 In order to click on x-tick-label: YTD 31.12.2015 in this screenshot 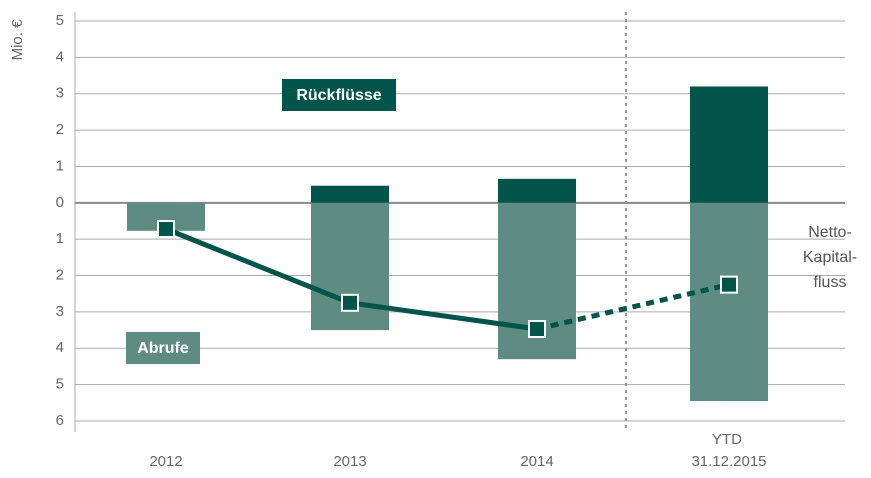, I will do `click(728, 450)`.